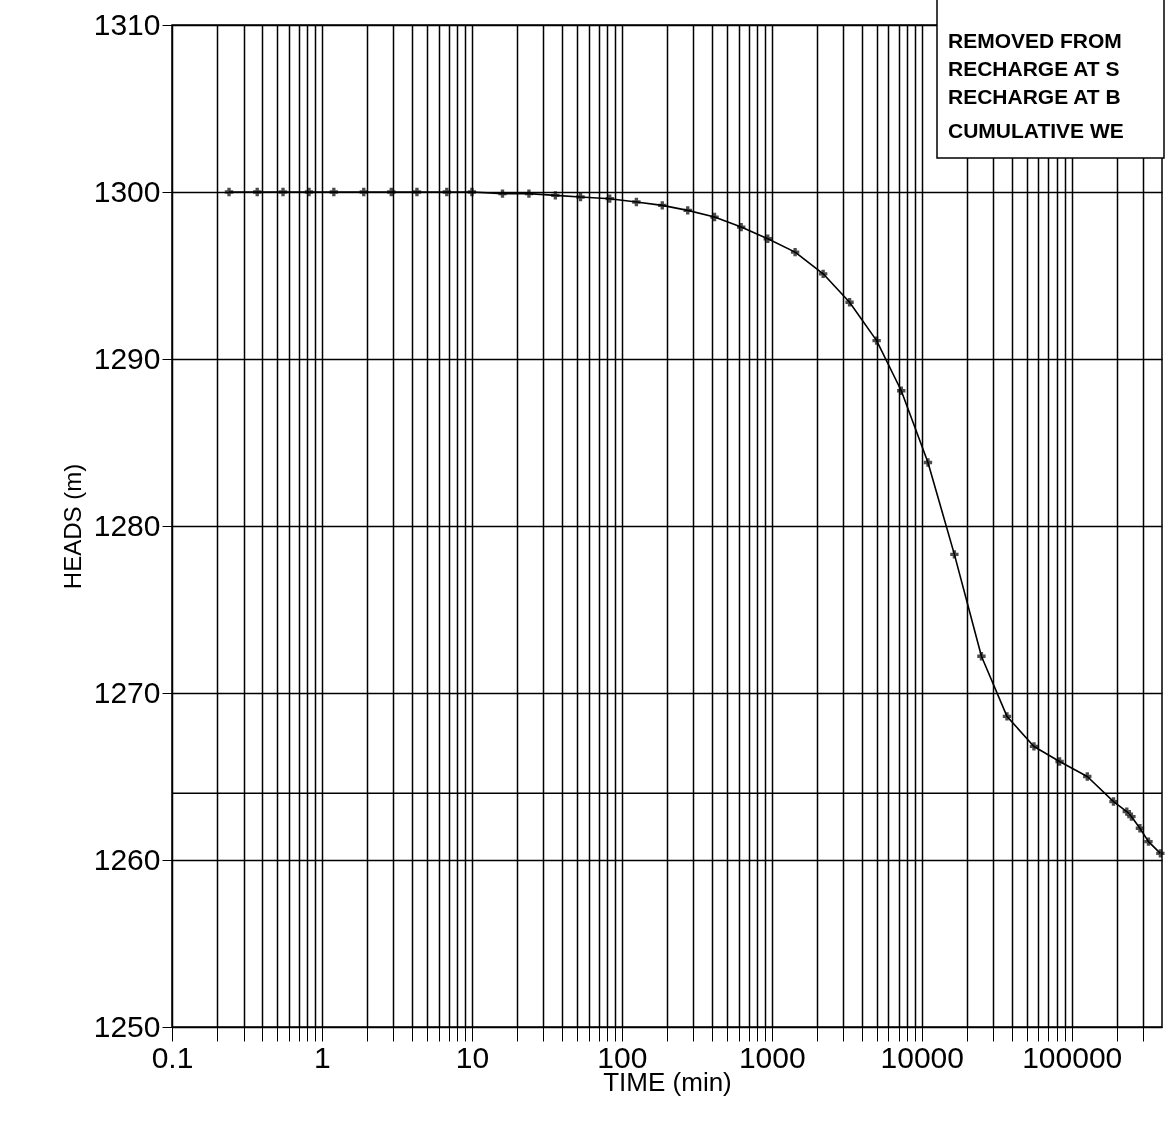 The image size is (1168, 1129). I want to click on annotation: REMOVED FROM, so click(1035, 40).